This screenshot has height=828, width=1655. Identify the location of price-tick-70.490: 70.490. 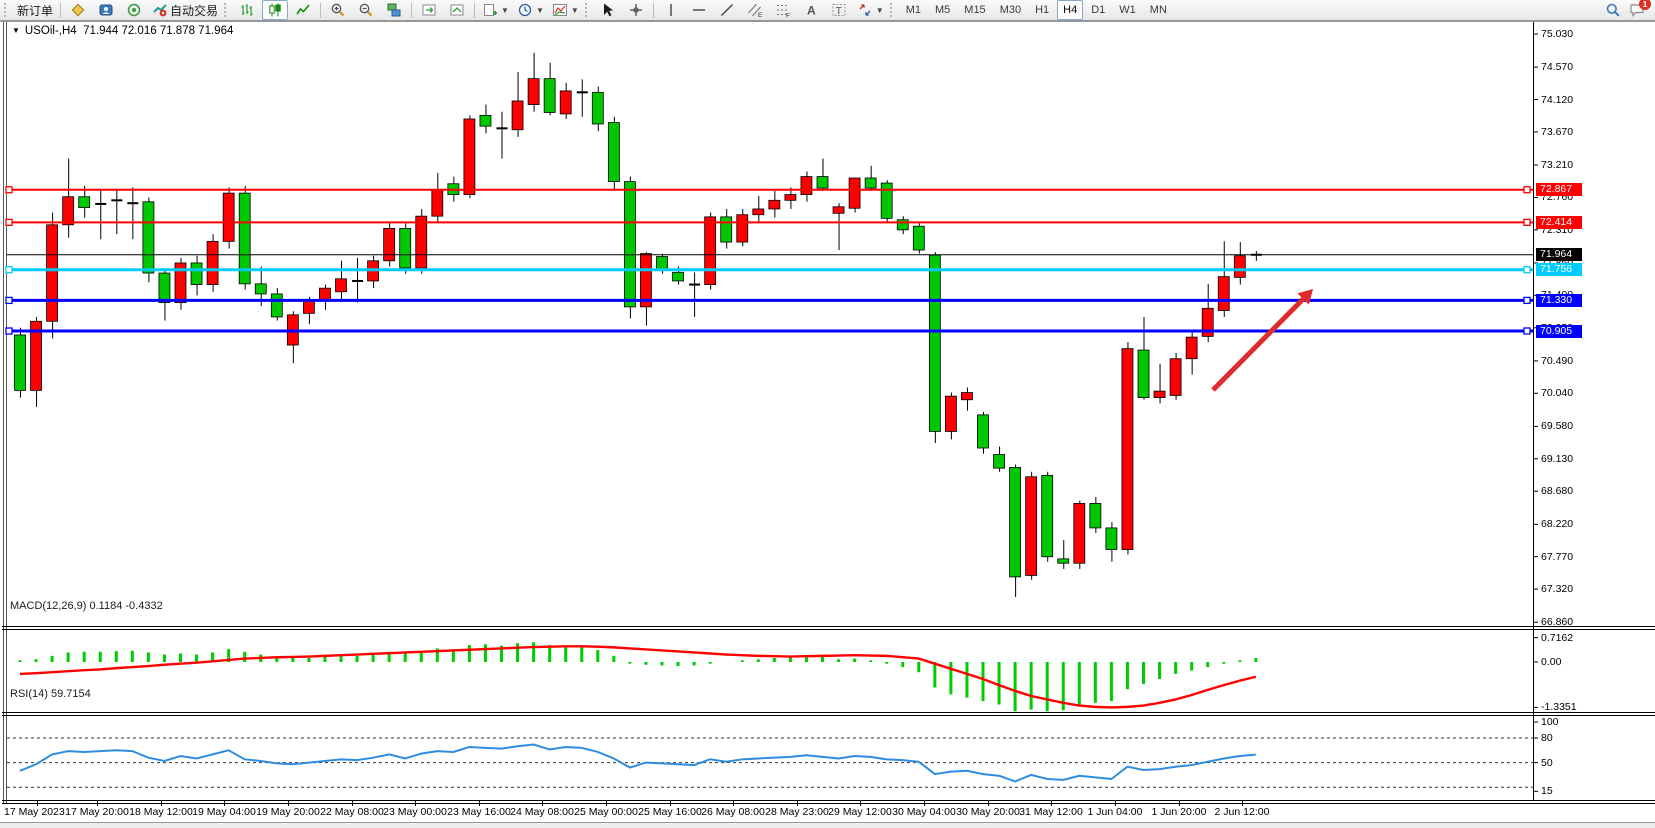
(1557, 360).